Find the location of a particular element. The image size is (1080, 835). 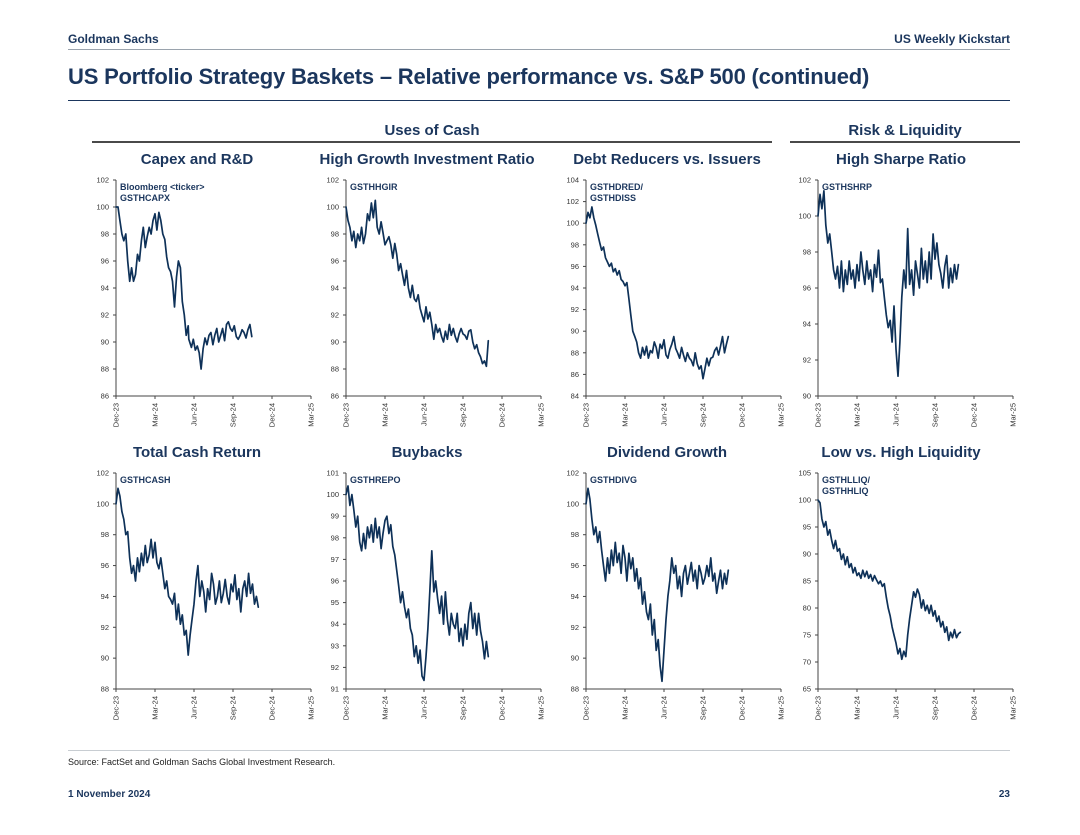

section-title-risk-liquidity: Risk & Liquidity is located at coordinates (905, 130).